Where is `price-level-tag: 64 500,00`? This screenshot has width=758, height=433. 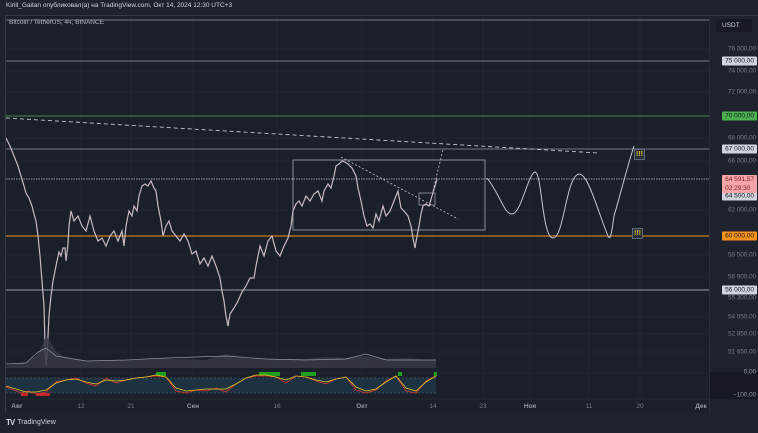
price-level-tag: 64 500,00 is located at coordinates (739, 196).